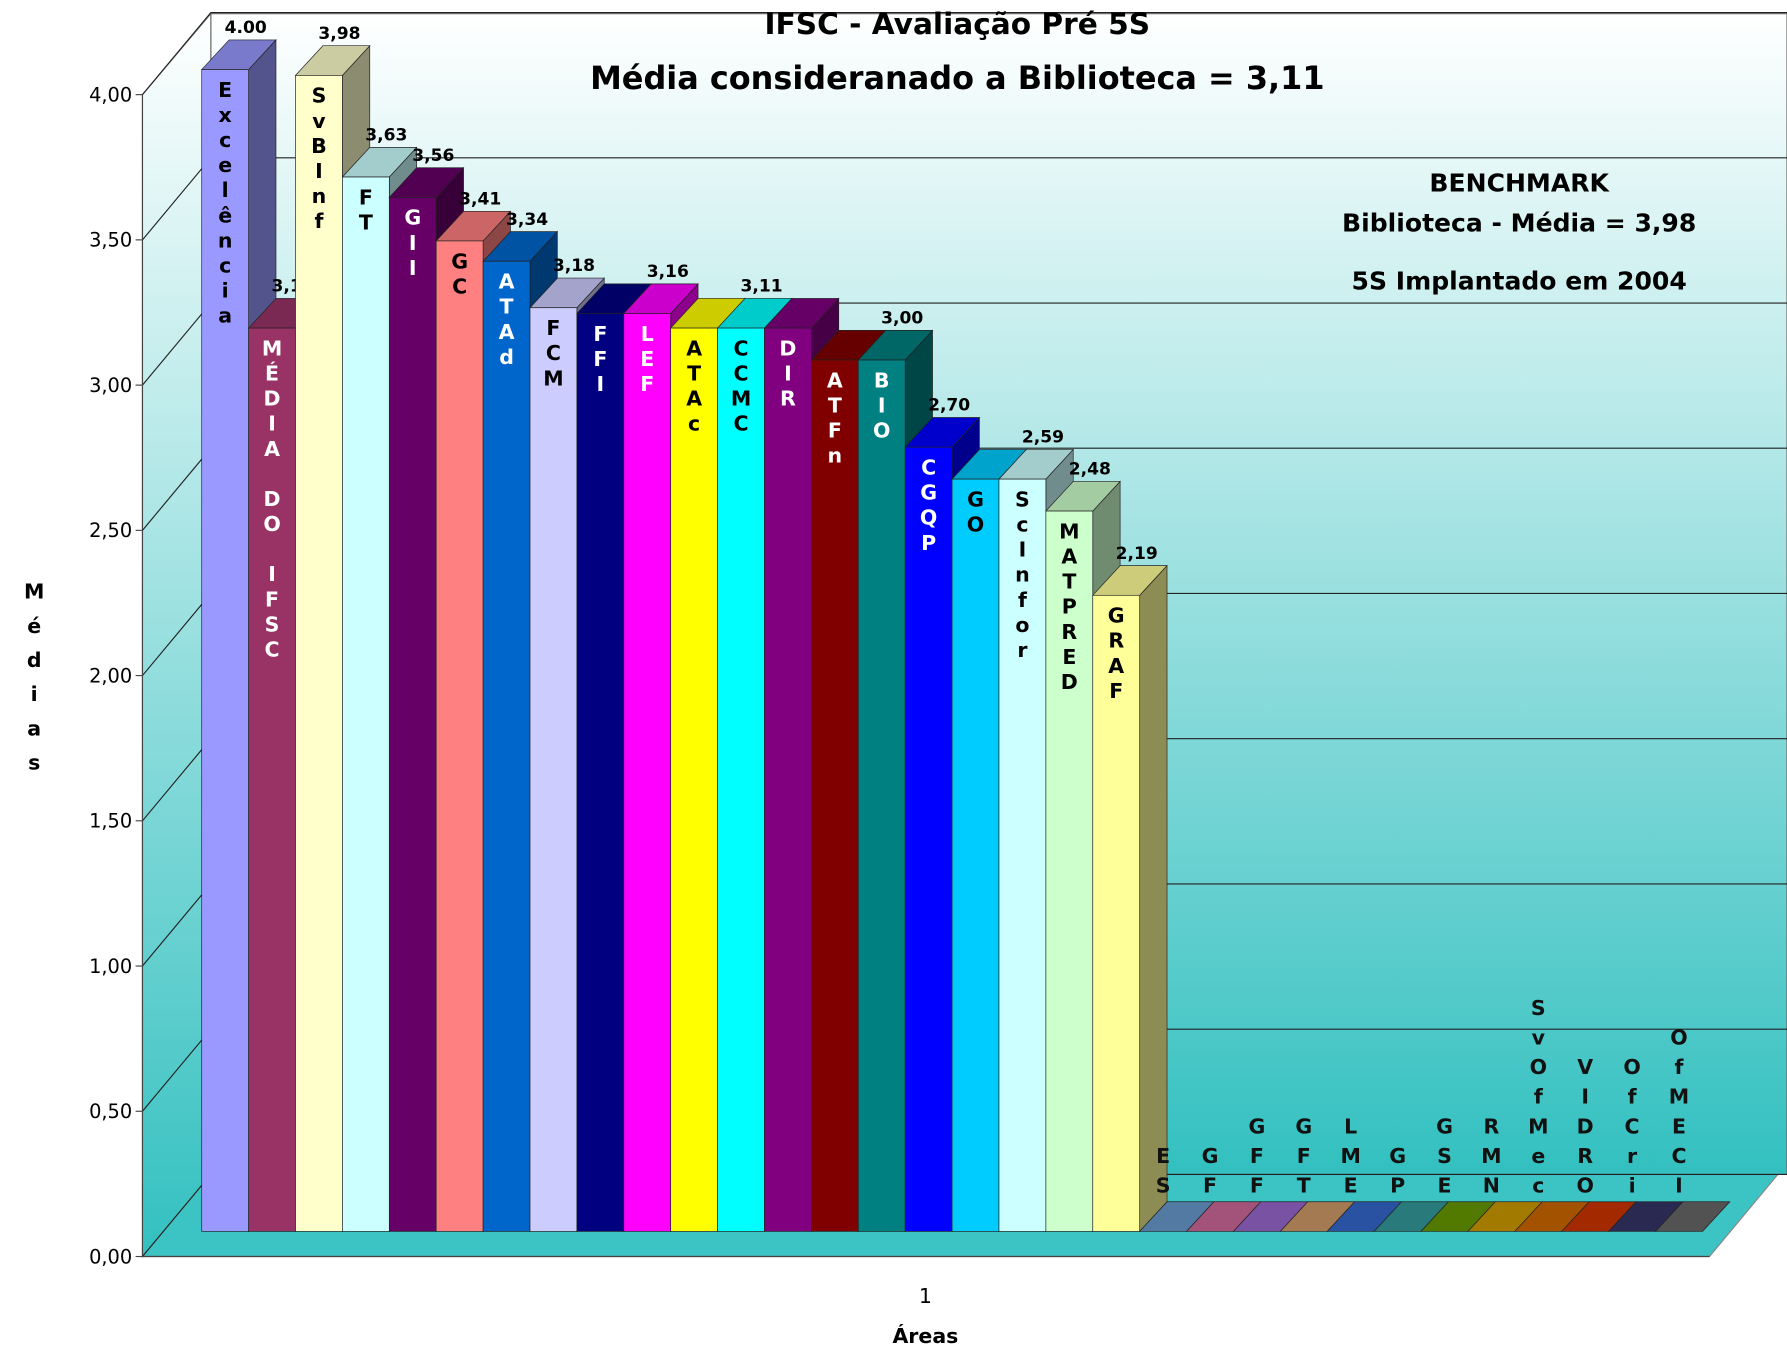 This screenshot has height=1350, width=1787. What do you see at coordinates (433, 156) in the screenshot?
I see `value-label: 3,56` at bounding box center [433, 156].